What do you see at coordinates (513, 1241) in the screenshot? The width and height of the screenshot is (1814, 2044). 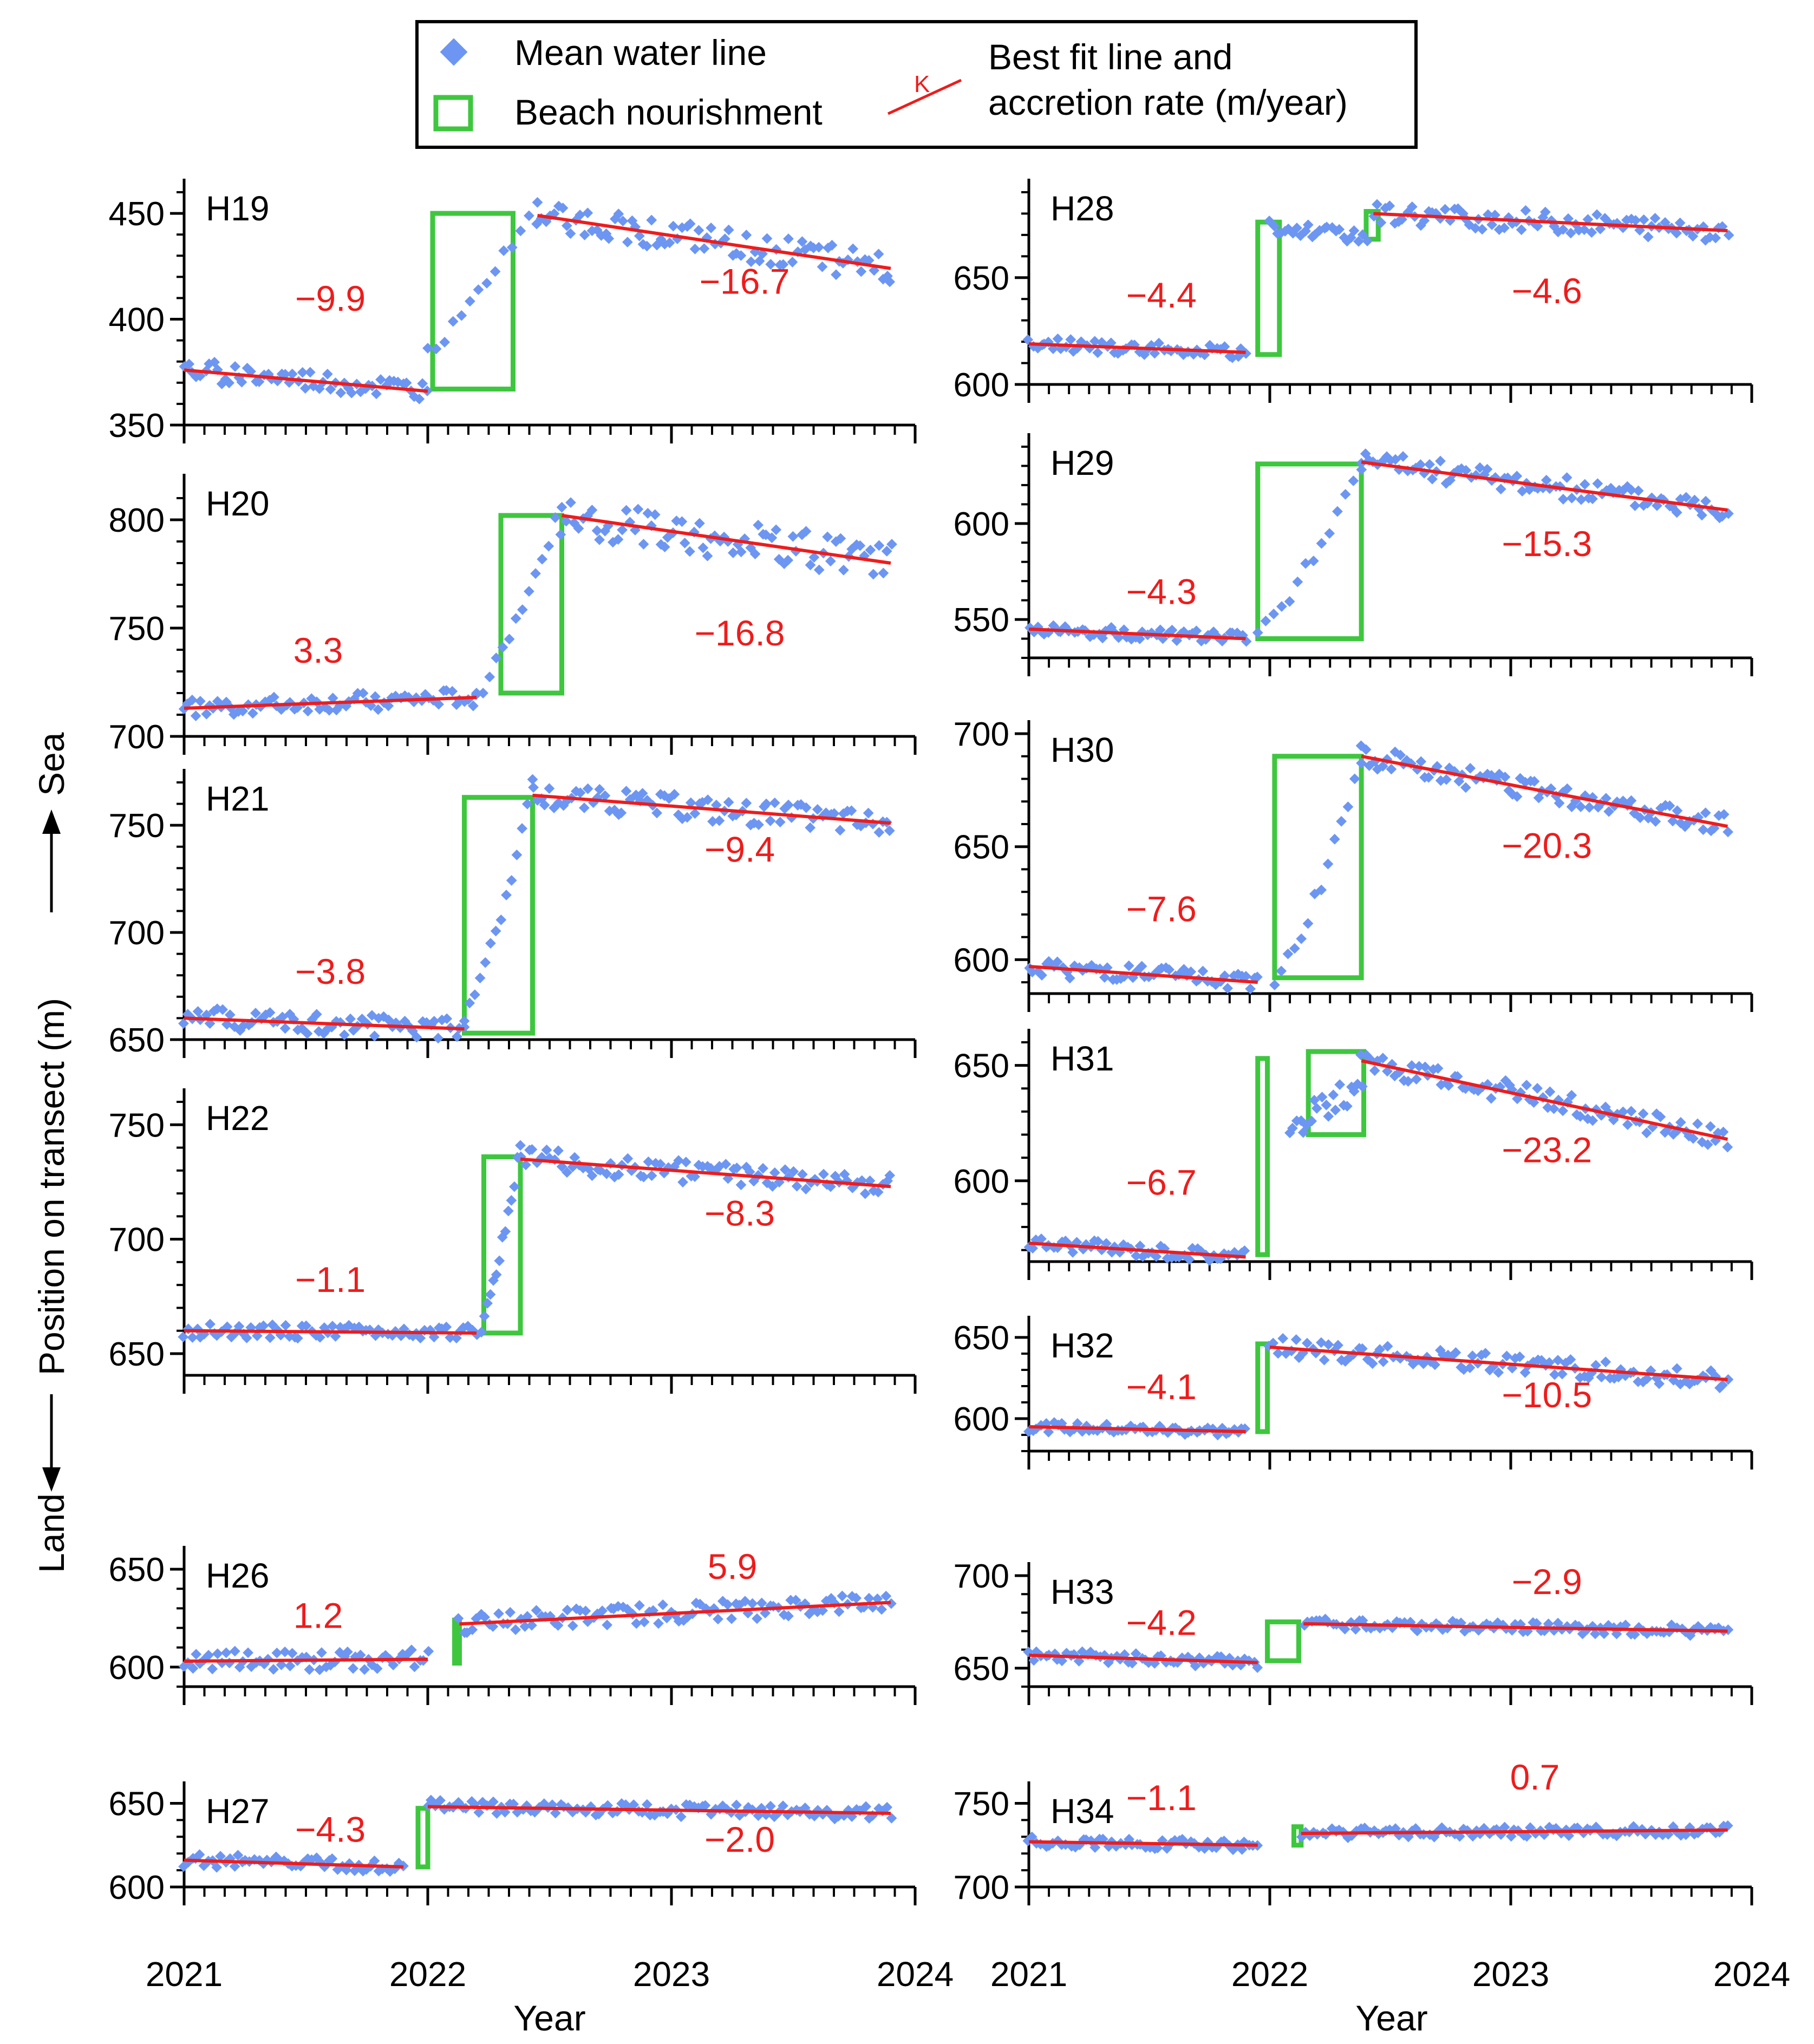 I see `panel-h22: 650 700 750 H22 −1.1 −8.3` at bounding box center [513, 1241].